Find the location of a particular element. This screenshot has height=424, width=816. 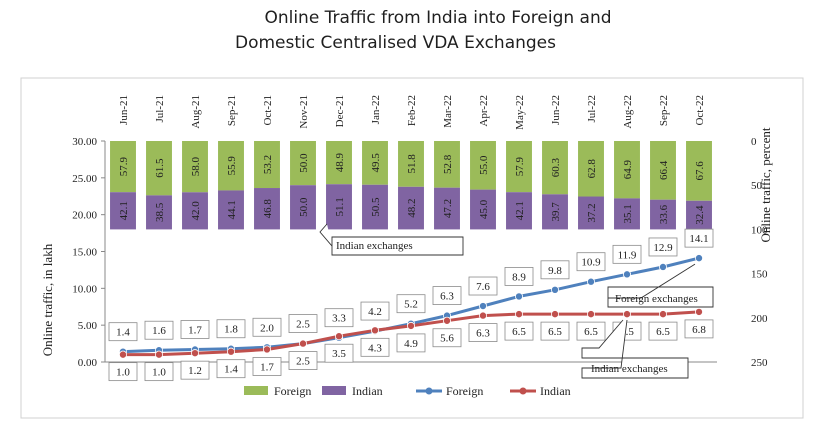

left-tick-label: 20.00 is located at coordinates (84, 216).